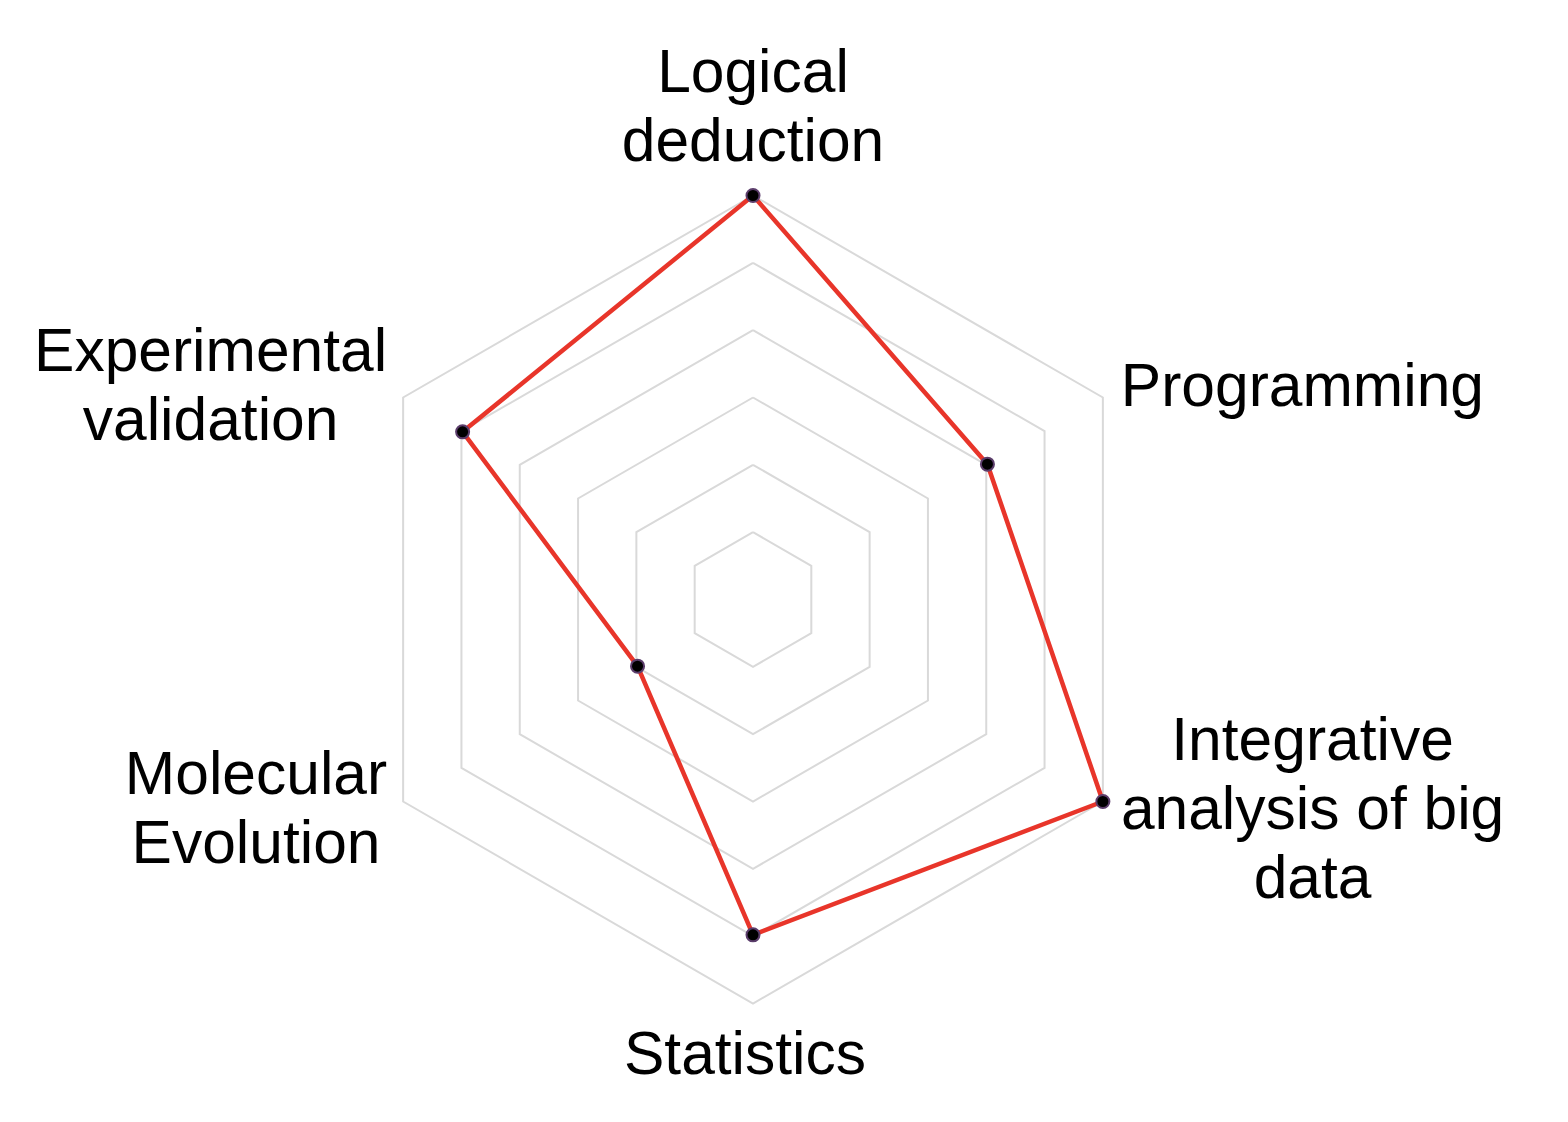 The width and height of the screenshot is (1568, 1122). What do you see at coordinates (1302, 384) in the screenshot?
I see `spoke-label: Programming` at bounding box center [1302, 384].